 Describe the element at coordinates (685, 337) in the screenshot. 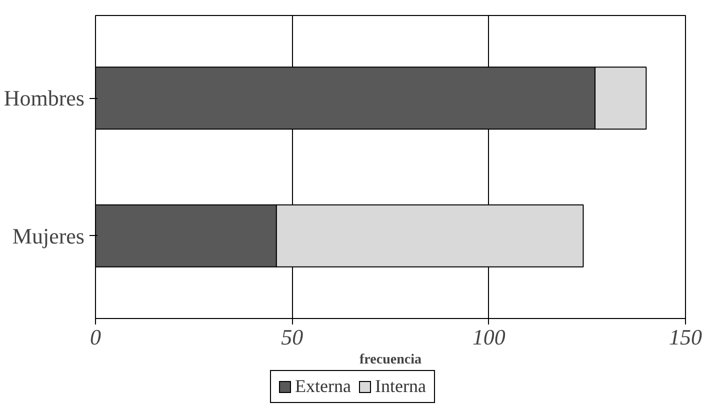

I see `x-tick-label: 150` at that location.